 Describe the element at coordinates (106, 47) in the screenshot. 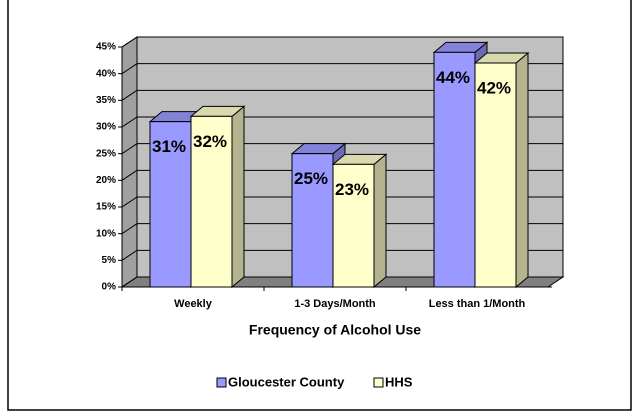

I see `y-tick-label: 45%` at that location.